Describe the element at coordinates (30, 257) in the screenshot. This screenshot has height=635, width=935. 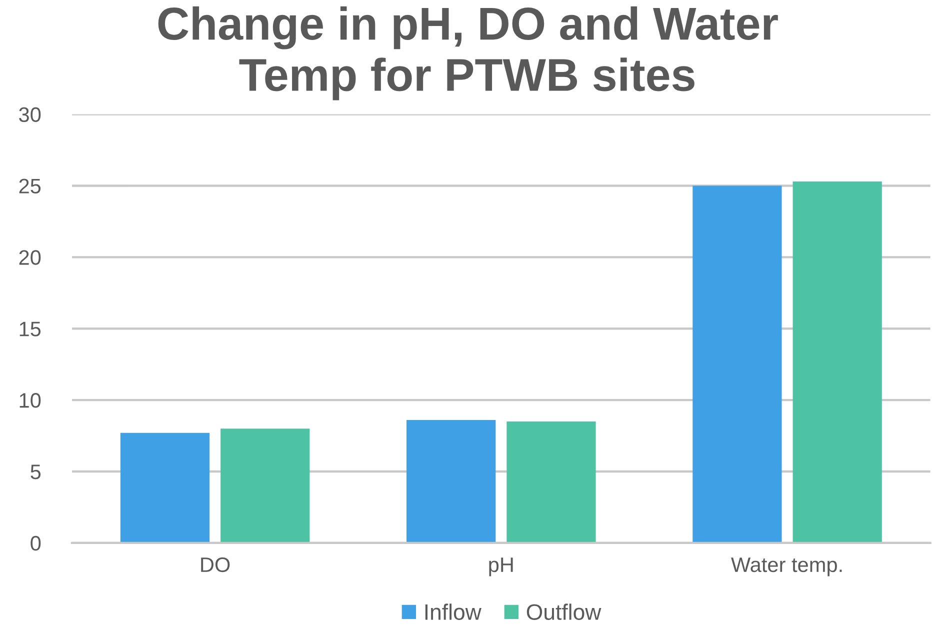
I see `y-tick-label: 20` at that location.